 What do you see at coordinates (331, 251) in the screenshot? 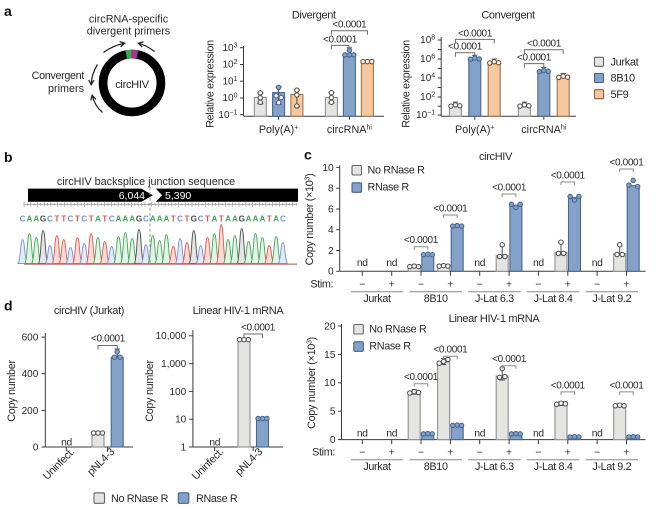
I see `svg-text: 2` at bounding box center [331, 251].